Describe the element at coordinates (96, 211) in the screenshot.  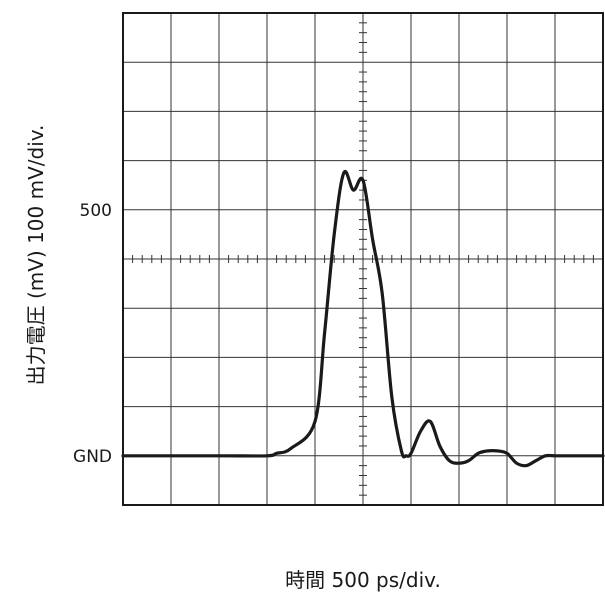
I see `y-tick-label: 500` at that location.